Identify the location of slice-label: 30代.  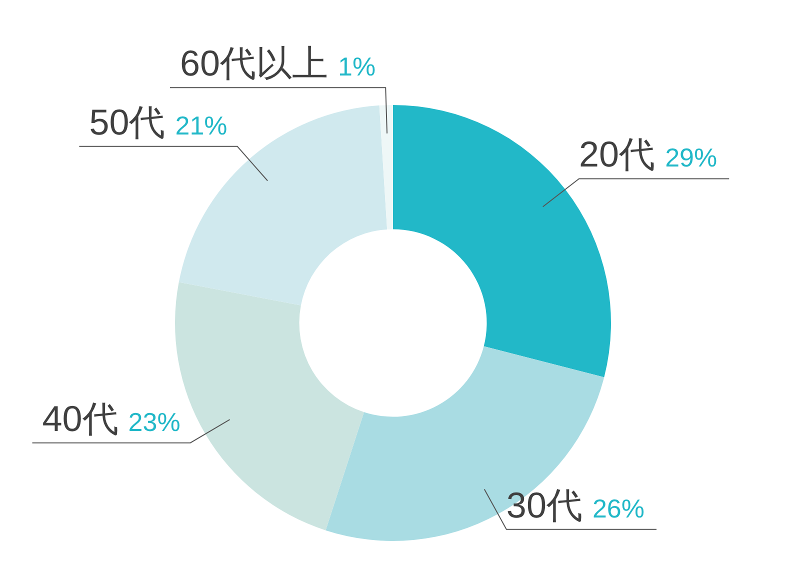
(544, 505).